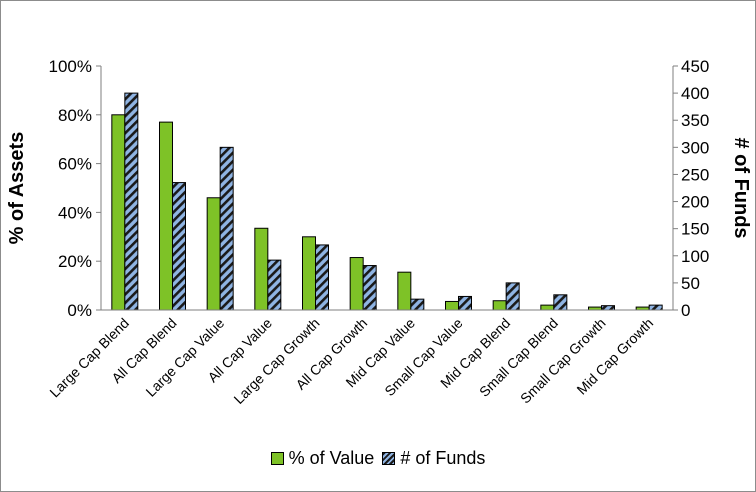 This screenshot has width=756, height=492. I want to click on legend-swatch-funds, so click(389, 458).